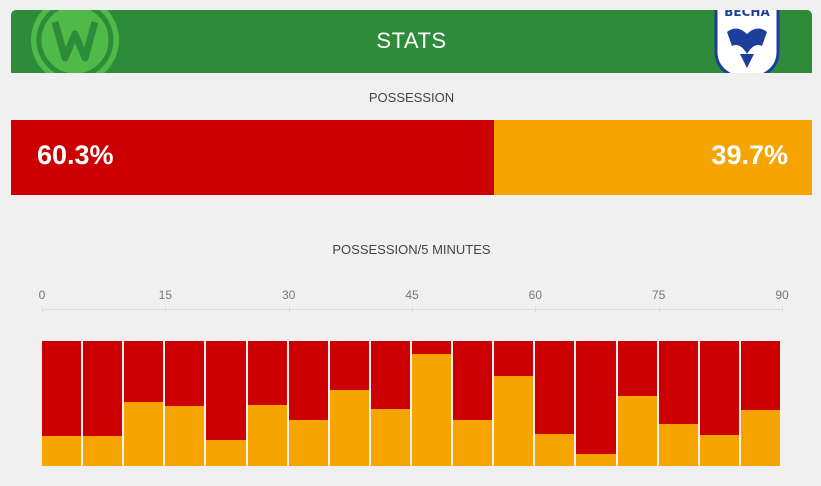 This screenshot has height=486, width=821. Describe the element at coordinates (413, 303) in the screenshot. I see `time-axis: 0 15 30 45 60 75 90` at that location.